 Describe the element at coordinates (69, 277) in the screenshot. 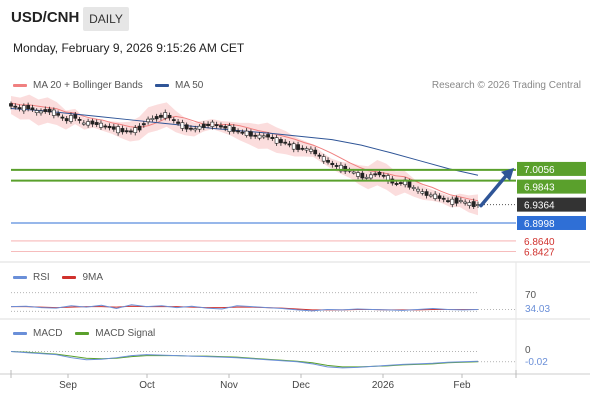

I see `rsi-ma-swatch-icon` at that location.